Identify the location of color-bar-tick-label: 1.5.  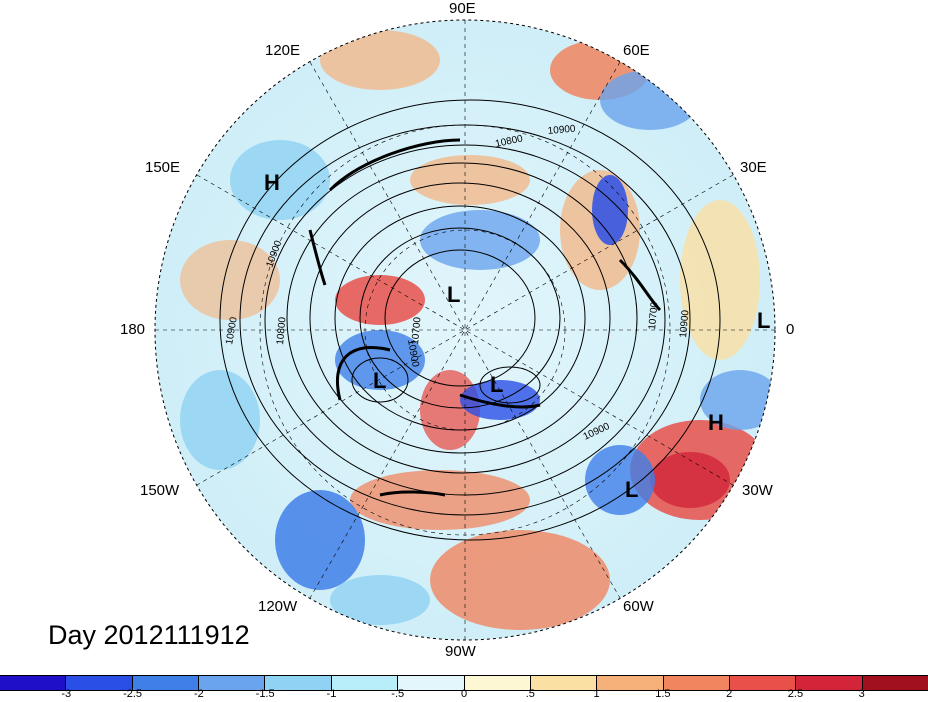
(663, 694).